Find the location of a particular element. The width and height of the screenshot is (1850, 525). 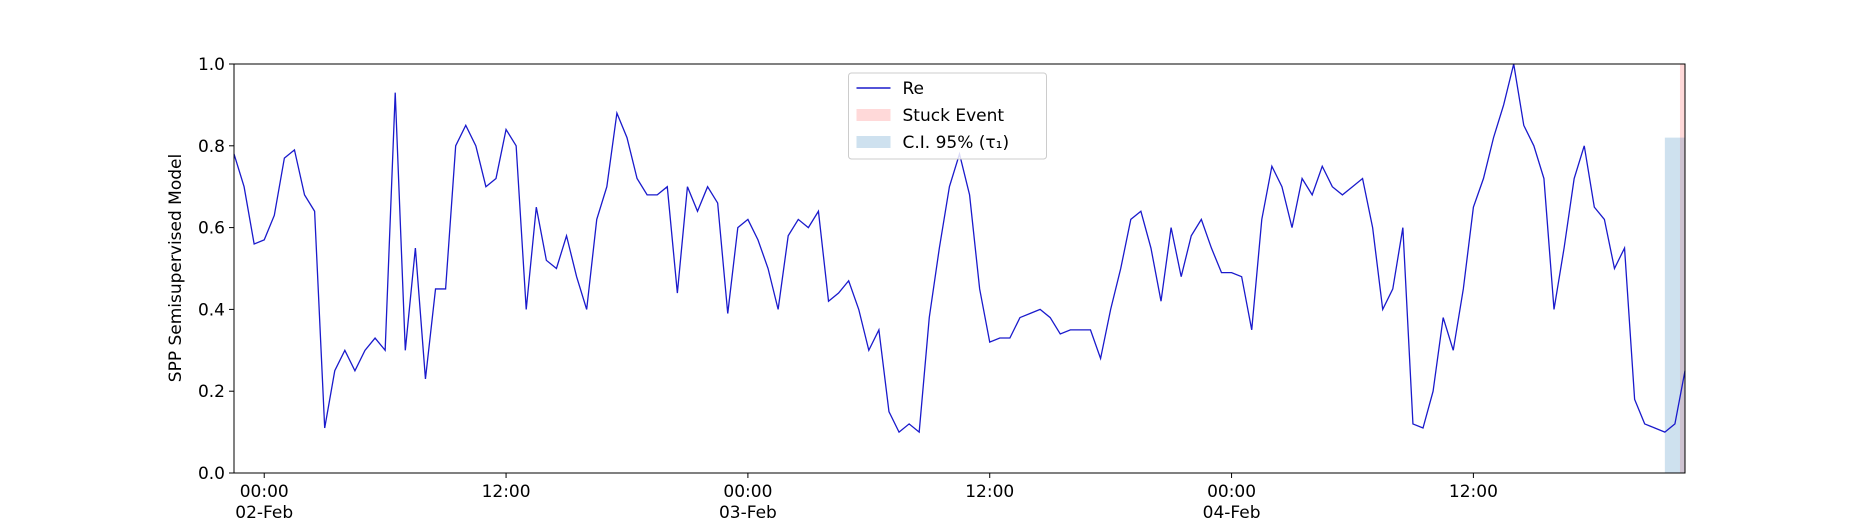

y-tick-label: 0.4 is located at coordinates (211, 310).